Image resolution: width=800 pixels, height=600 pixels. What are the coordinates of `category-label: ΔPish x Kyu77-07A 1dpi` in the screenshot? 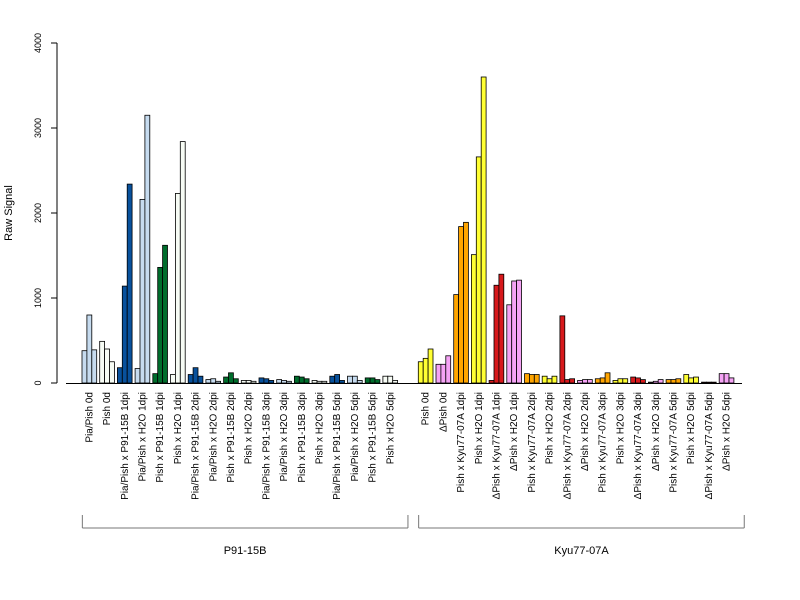 It's located at (496, 445).